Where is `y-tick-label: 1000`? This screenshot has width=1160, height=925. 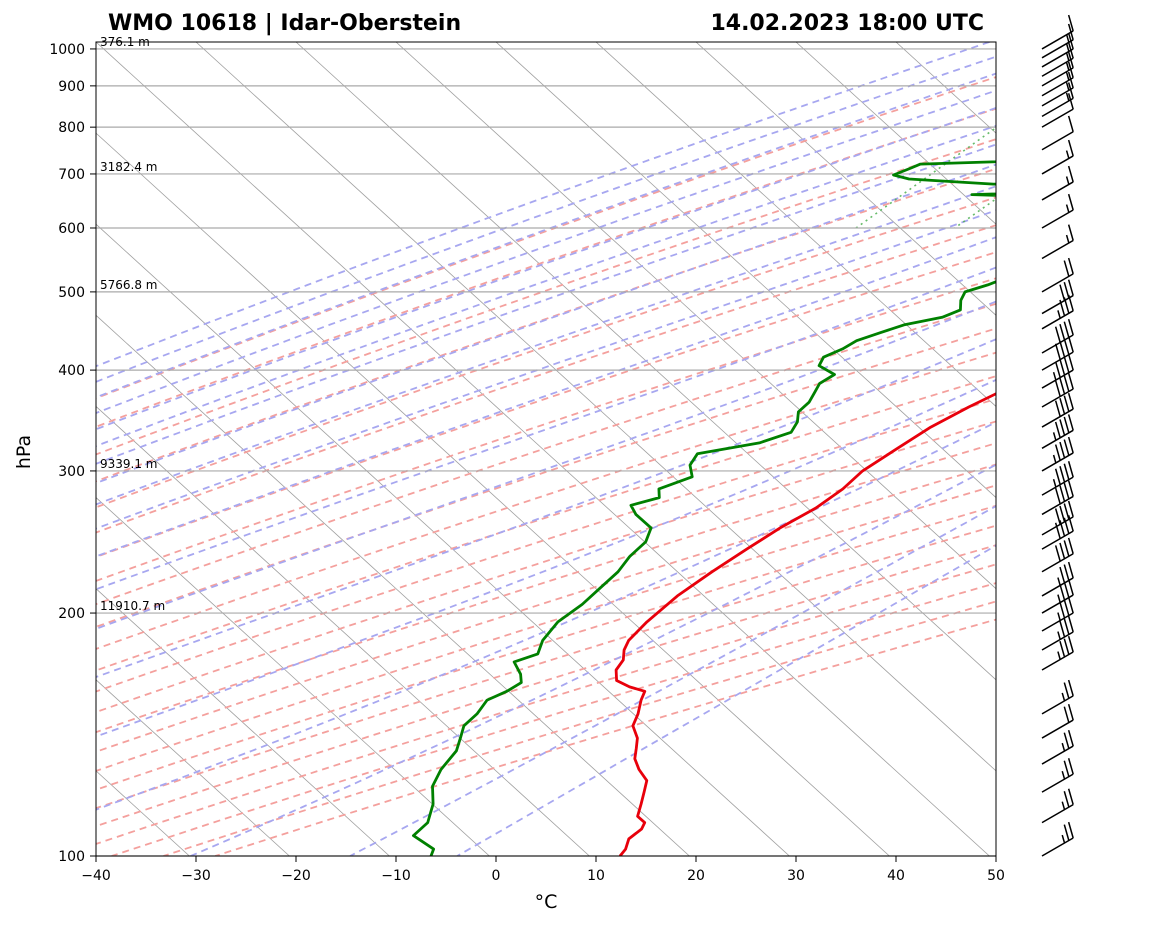
y-tick-label: 1000 is located at coordinates (67, 50).